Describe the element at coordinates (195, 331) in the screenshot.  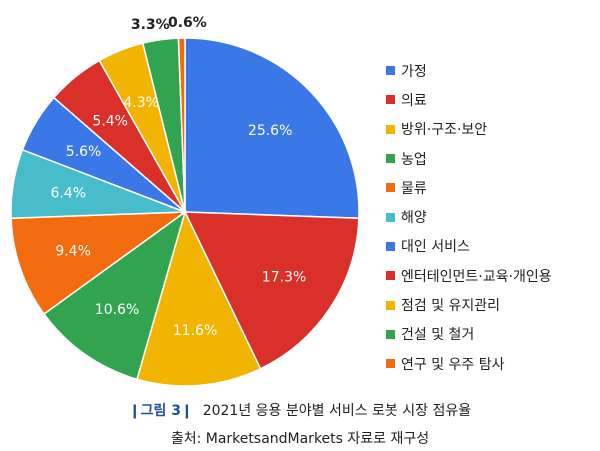
I see `data-label-2: 11.6%` at that location.